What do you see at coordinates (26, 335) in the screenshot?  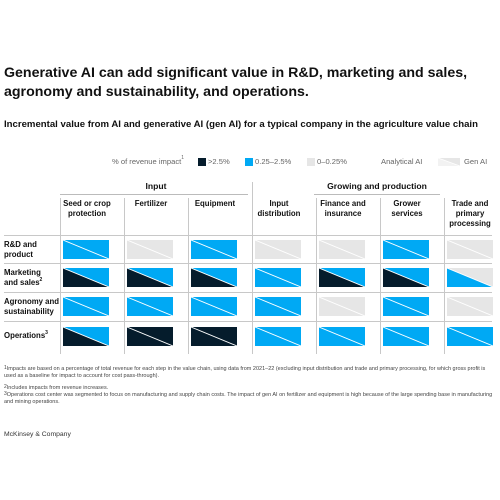 I see `row-label-3: Operations3` at bounding box center [26, 335].